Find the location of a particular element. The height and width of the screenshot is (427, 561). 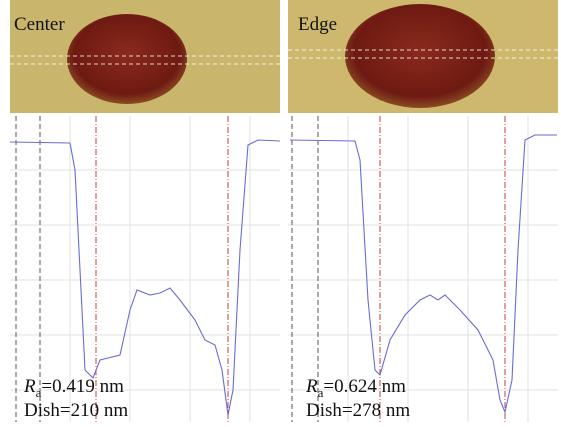

panel-label: Center is located at coordinates (39, 24).